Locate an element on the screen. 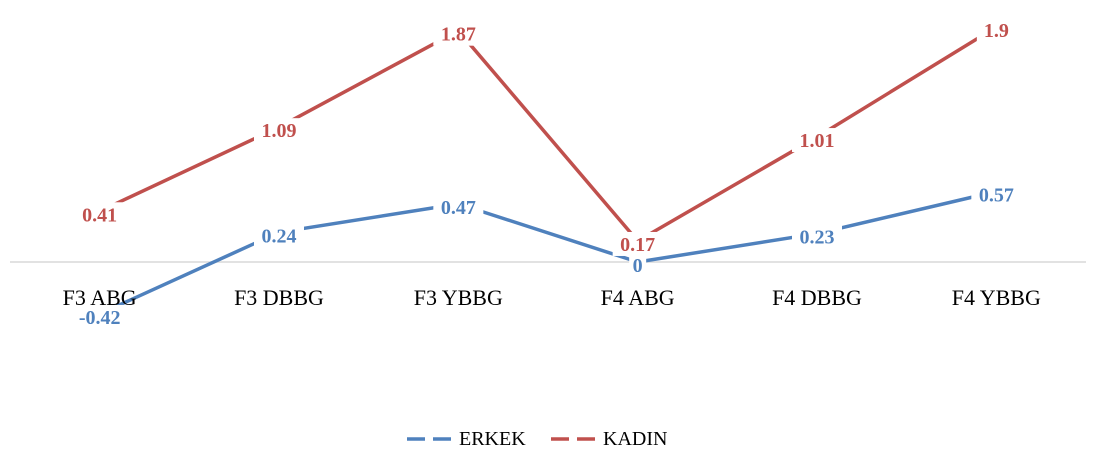  data-label-kadin: 0.41 is located at coordinates (99, 215).